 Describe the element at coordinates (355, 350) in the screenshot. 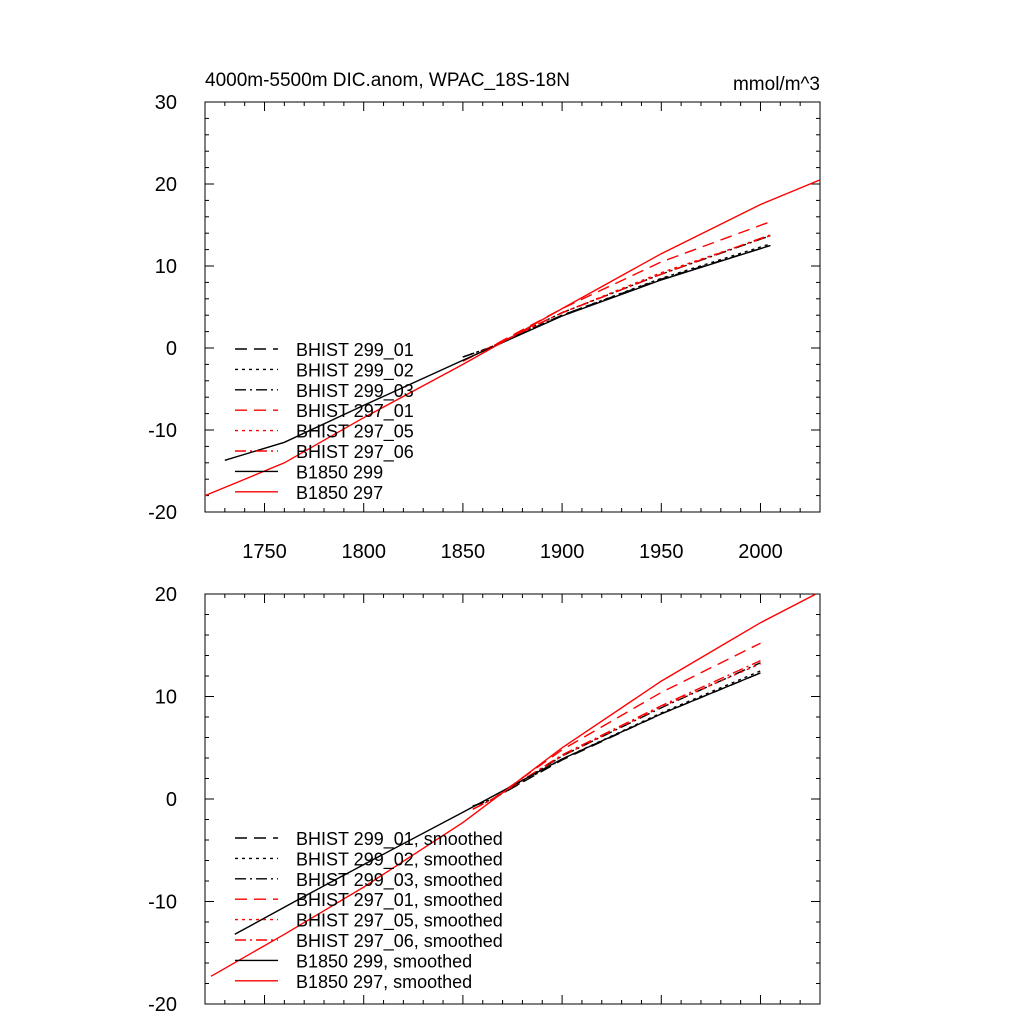

I see `legend-label: BHIST 299_01` at that location.